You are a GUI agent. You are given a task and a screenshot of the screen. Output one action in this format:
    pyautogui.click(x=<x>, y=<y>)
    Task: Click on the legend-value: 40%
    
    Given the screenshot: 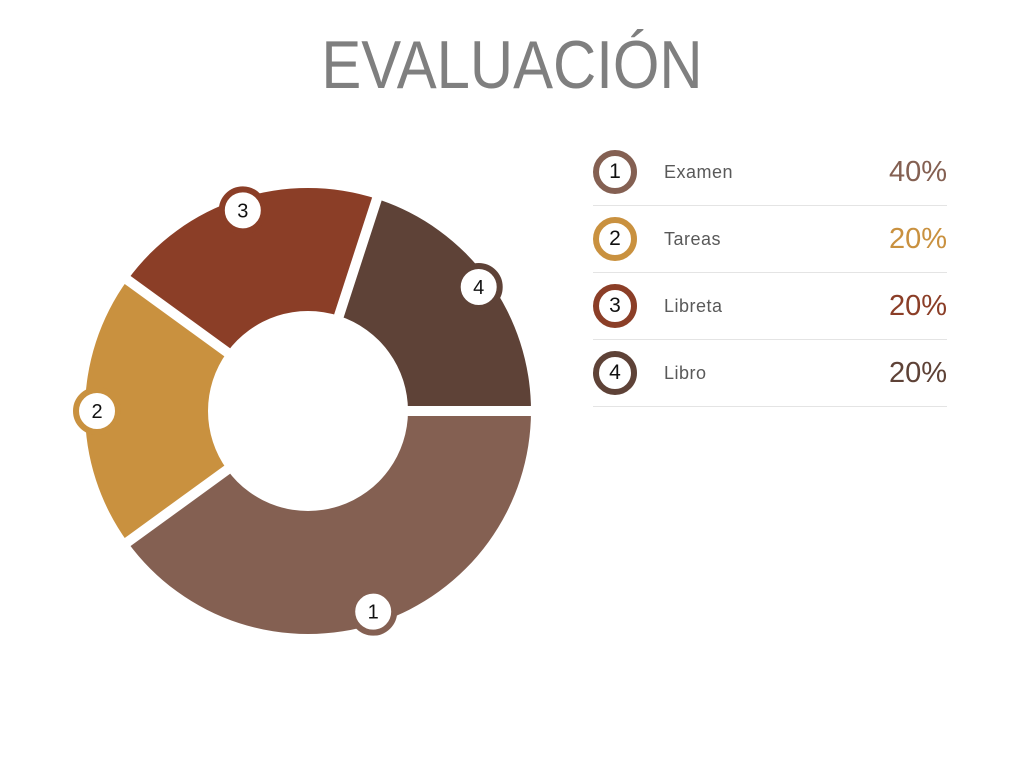 What is the action you would take?
    pyautogui.click(x=917, y=171)
    